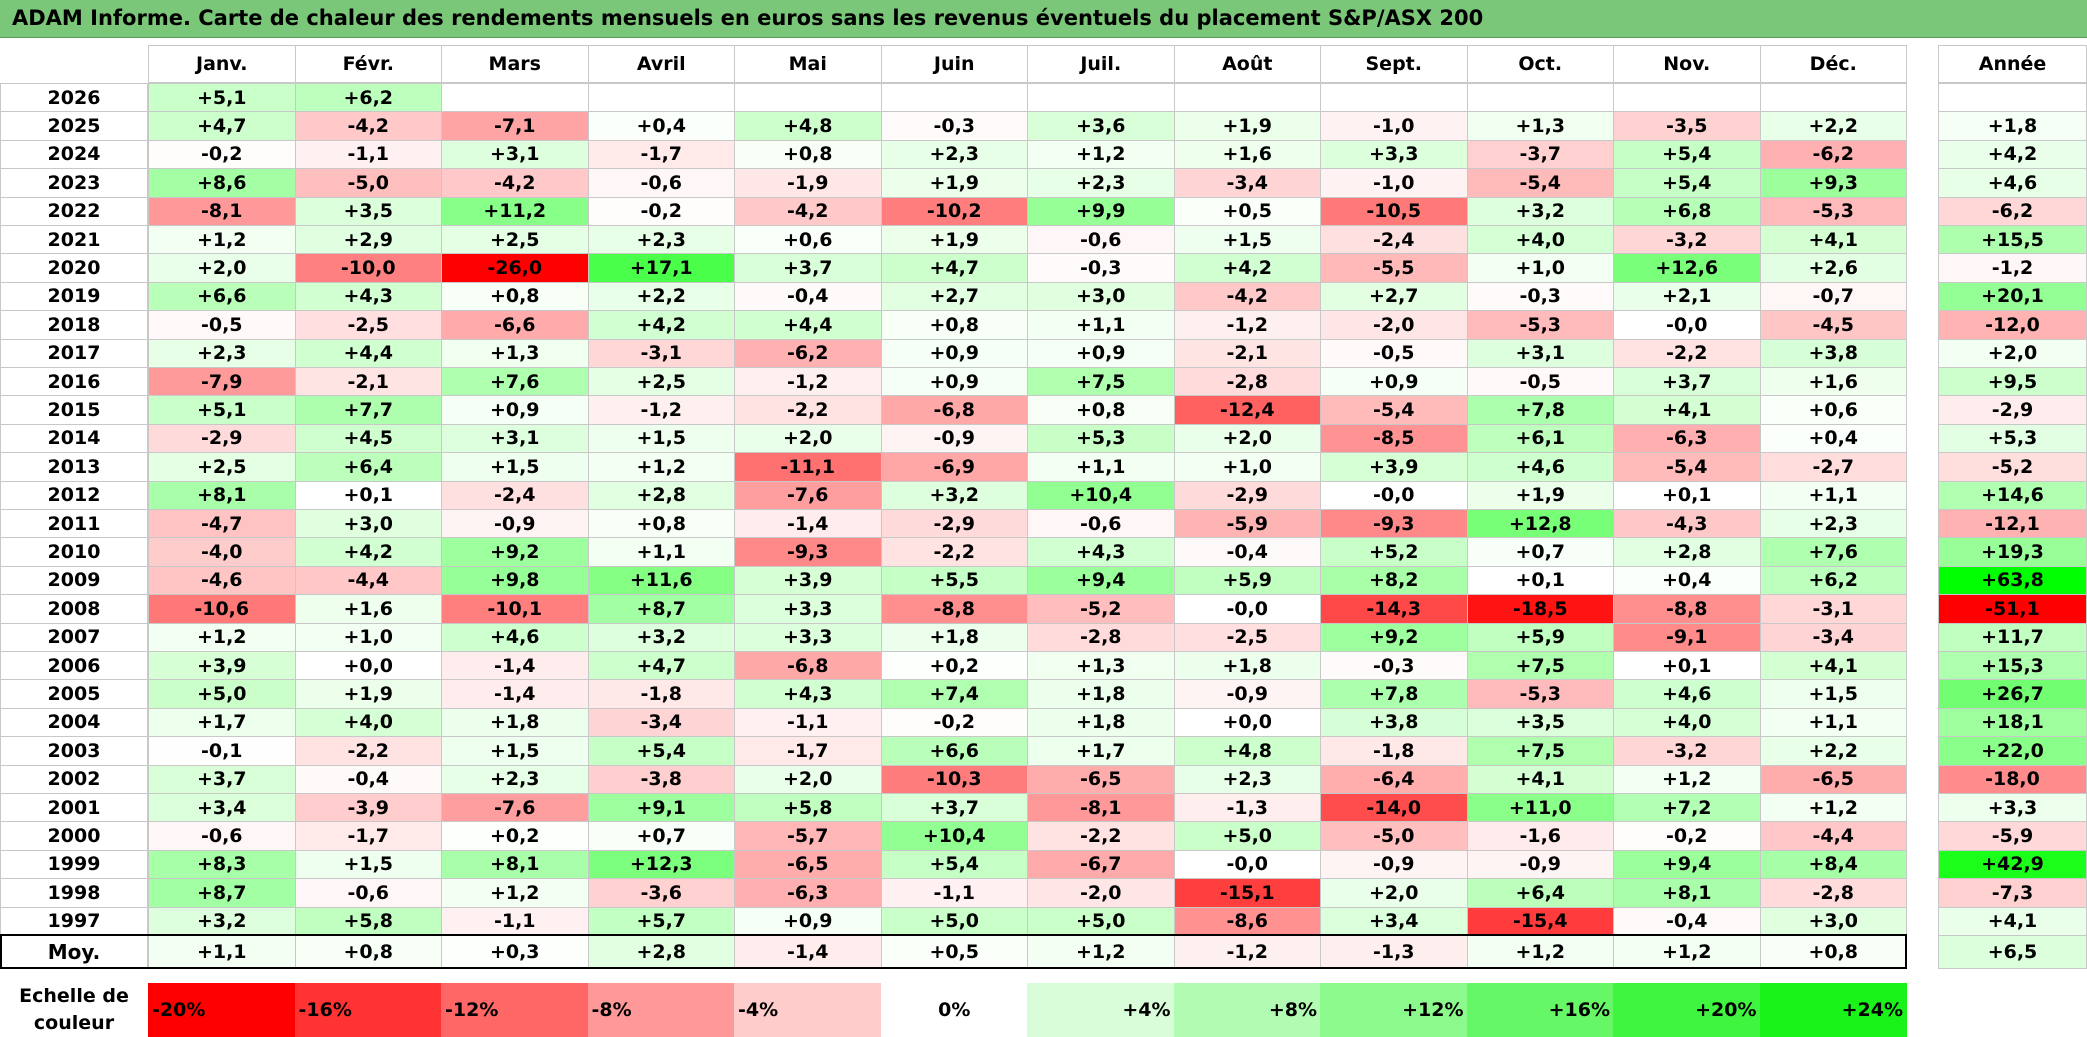 The height and width of the screenshot is (1037, 2087). I want to click on heatmap-cell: -3,6, so click(661, 893).